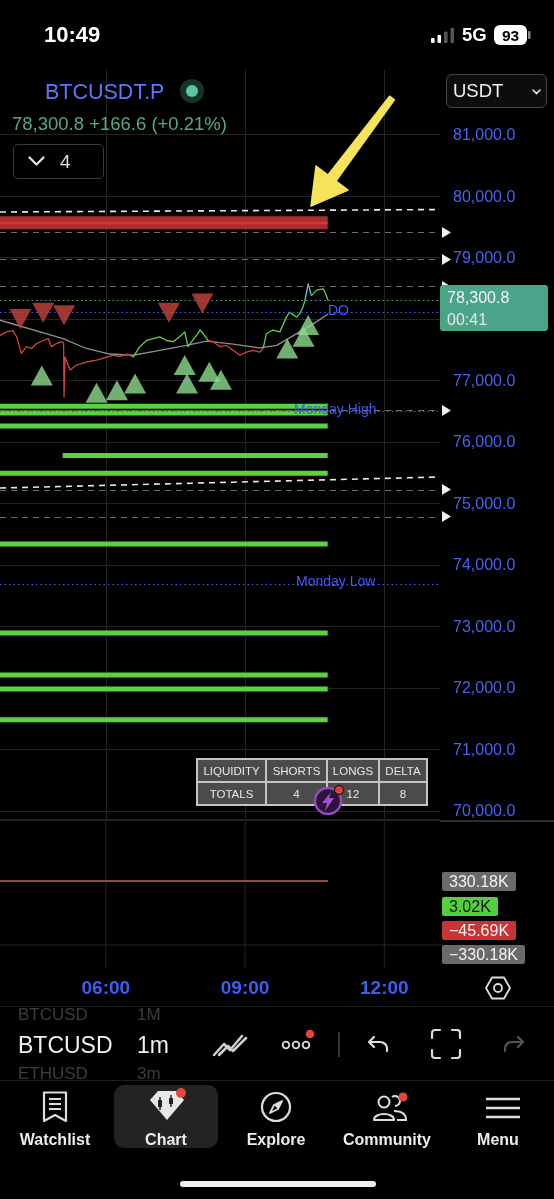 This screenshot has height=1199, width=554. Describe the element at coordinates (335, 409) in the screenshot. I see `ref-line-label: Monday High` at that location.